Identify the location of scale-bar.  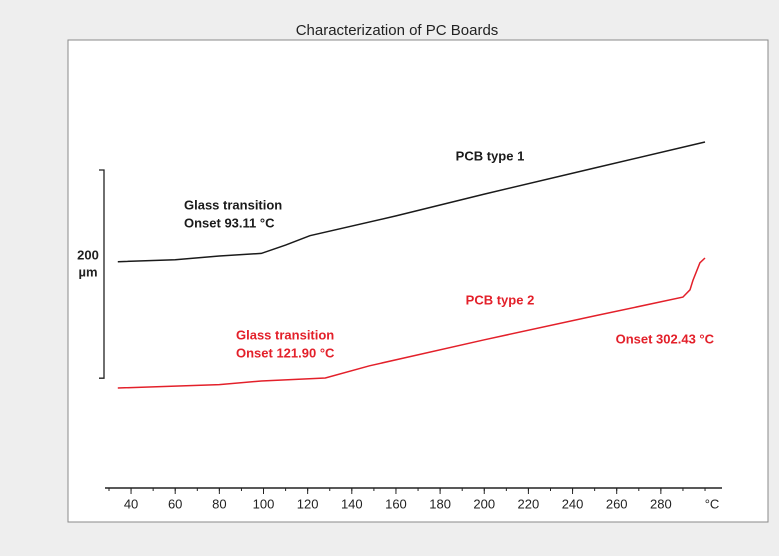
(102, 274).